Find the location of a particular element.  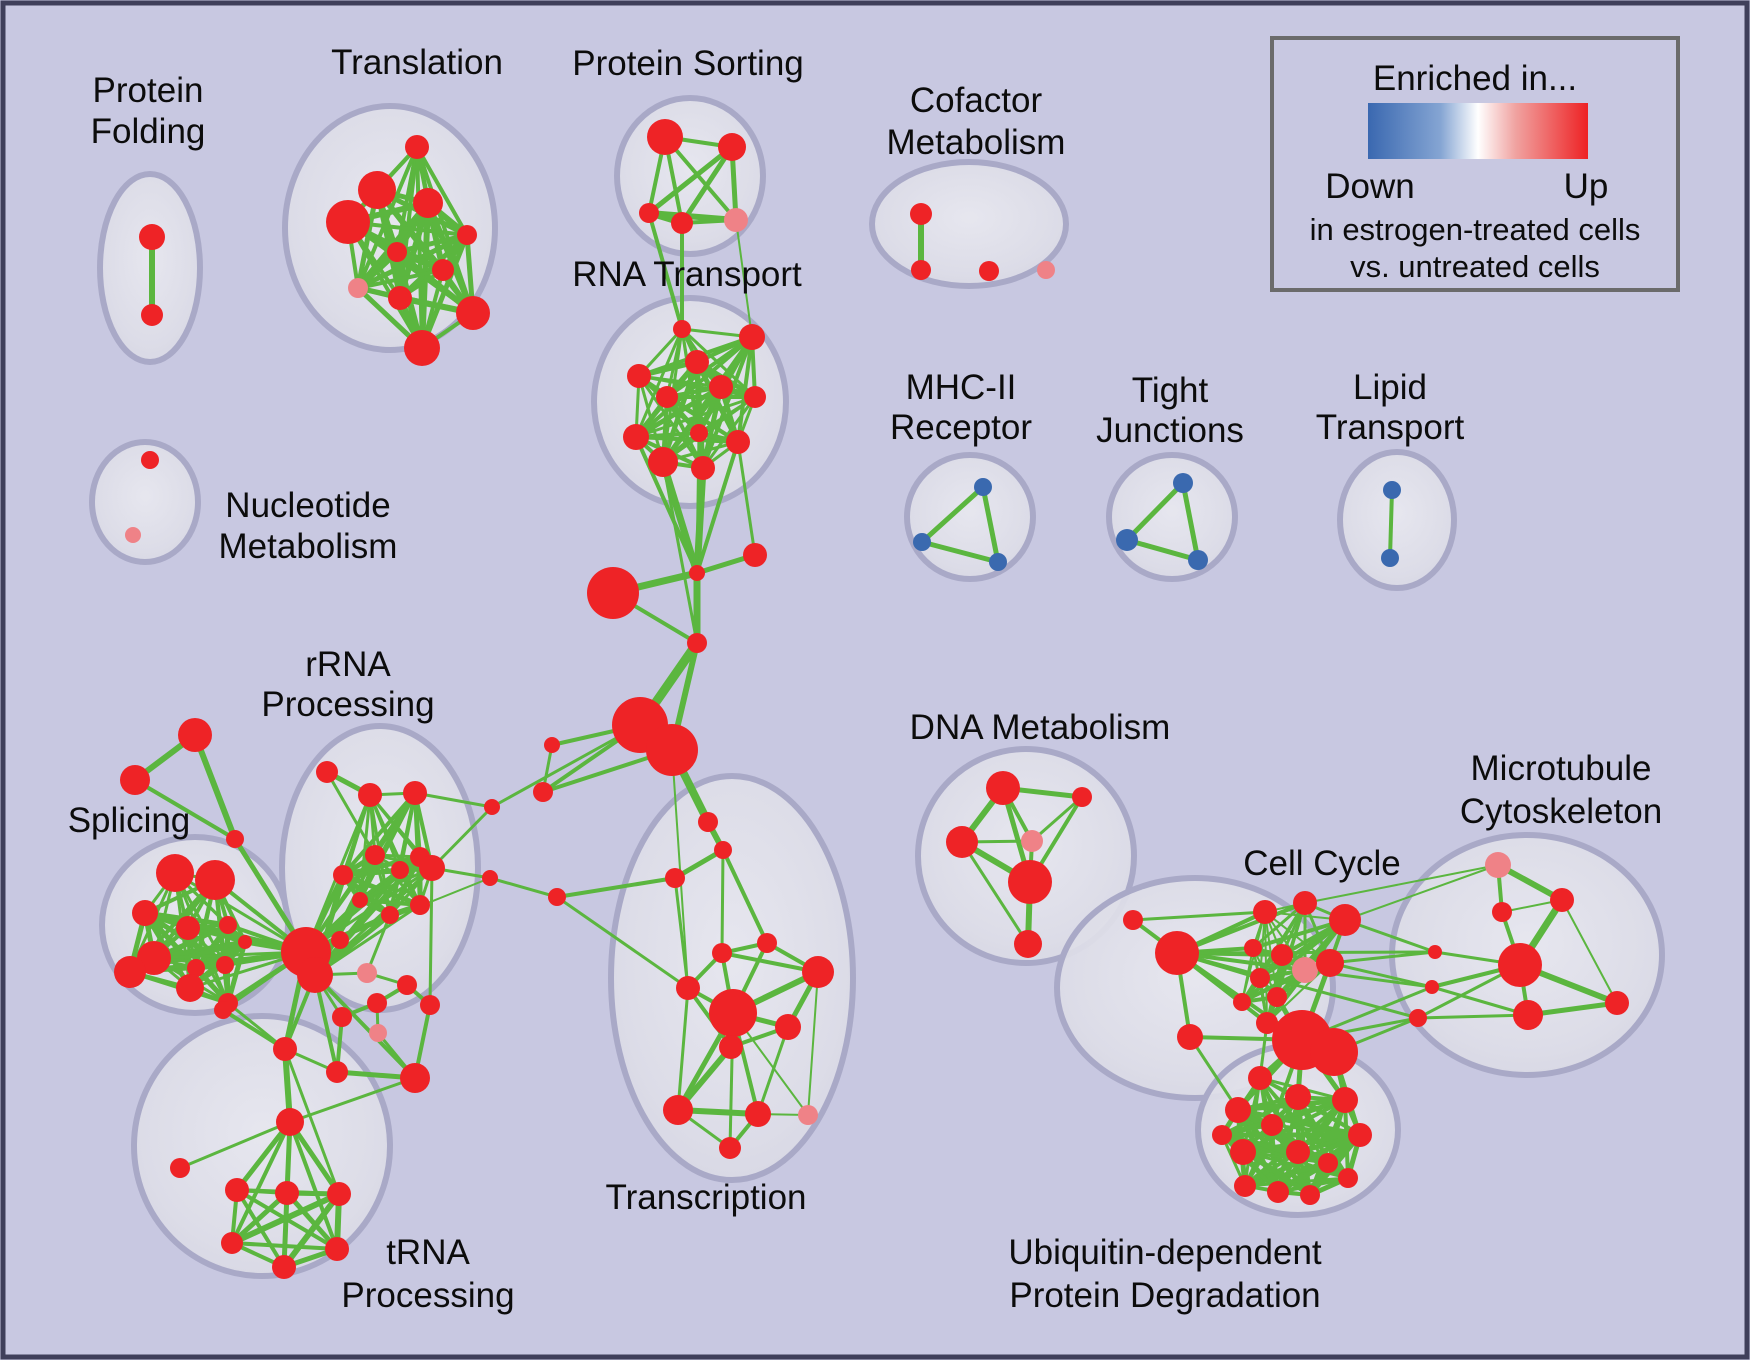

cluster-label-rna-transport: RNA Transport is located at coordinates (687, 274).